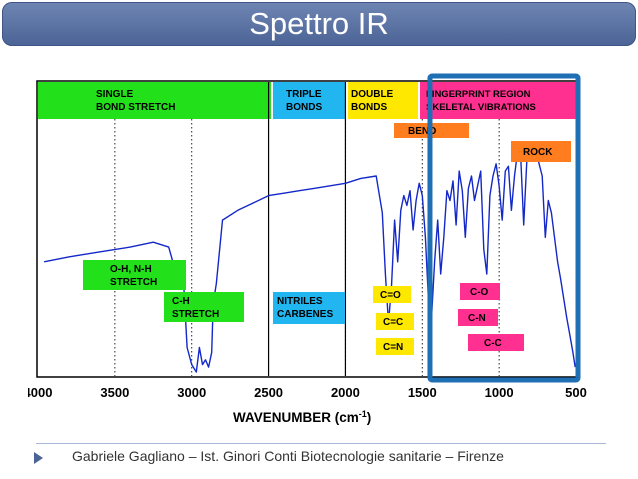 The width and height of the screenshot is (638, 479). I want to click on co-single-box, so click(480, 291).